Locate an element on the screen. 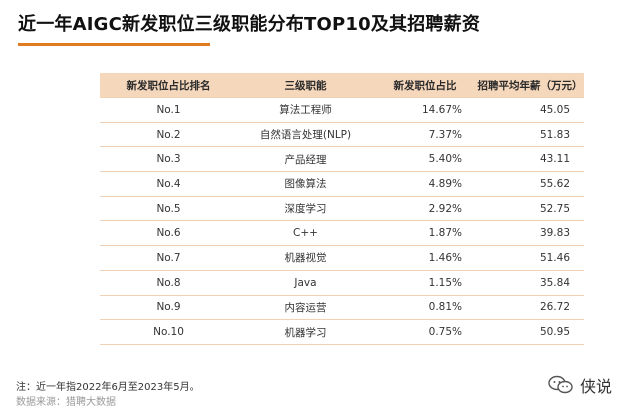 The image size is (640, 412). data-source: 数据来源：猎聘大数据 is located at coordinates (66, 402).